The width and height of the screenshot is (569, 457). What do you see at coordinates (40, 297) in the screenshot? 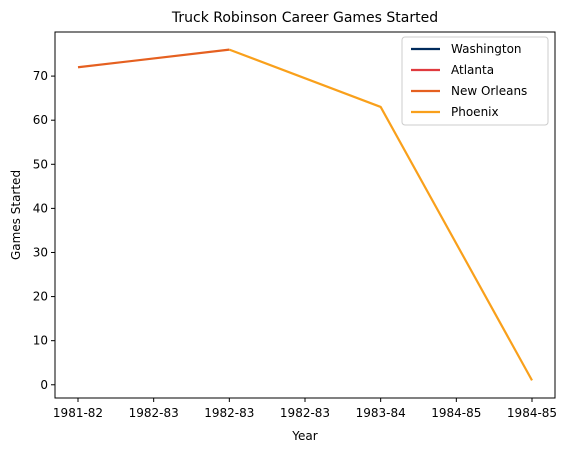
I see `y-tick-label: 20` at bounding box center [40, 297].